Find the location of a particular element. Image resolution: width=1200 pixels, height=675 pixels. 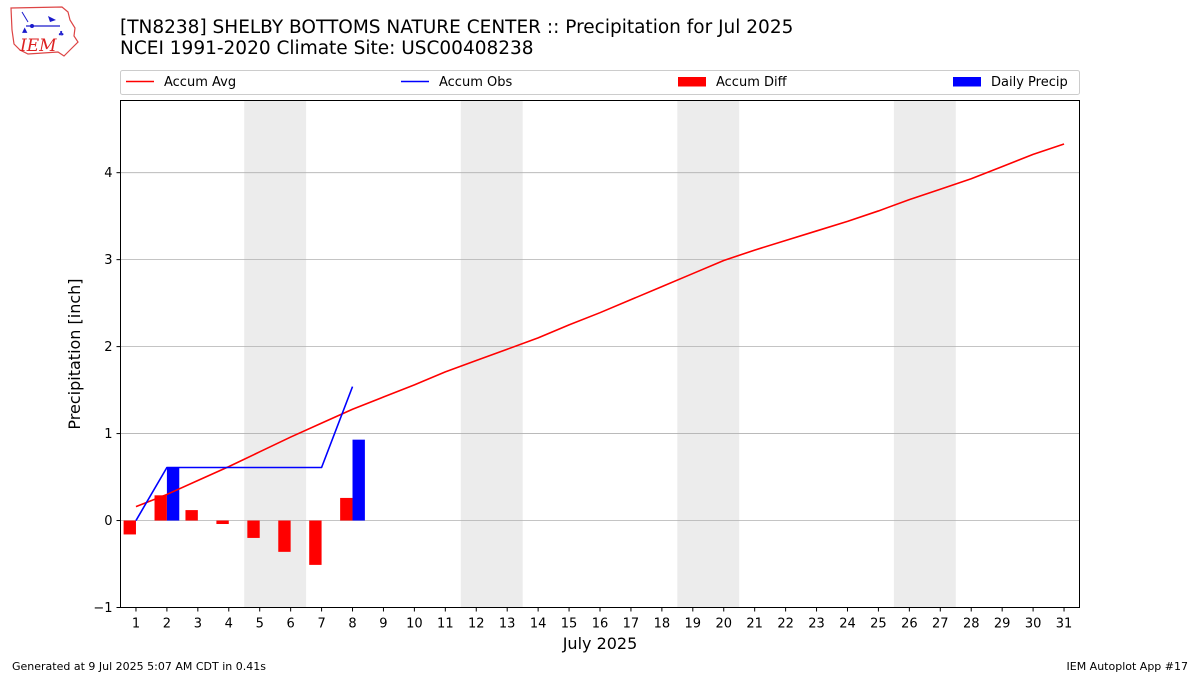

logo-text: IEM is located at coordinates (38, 46).